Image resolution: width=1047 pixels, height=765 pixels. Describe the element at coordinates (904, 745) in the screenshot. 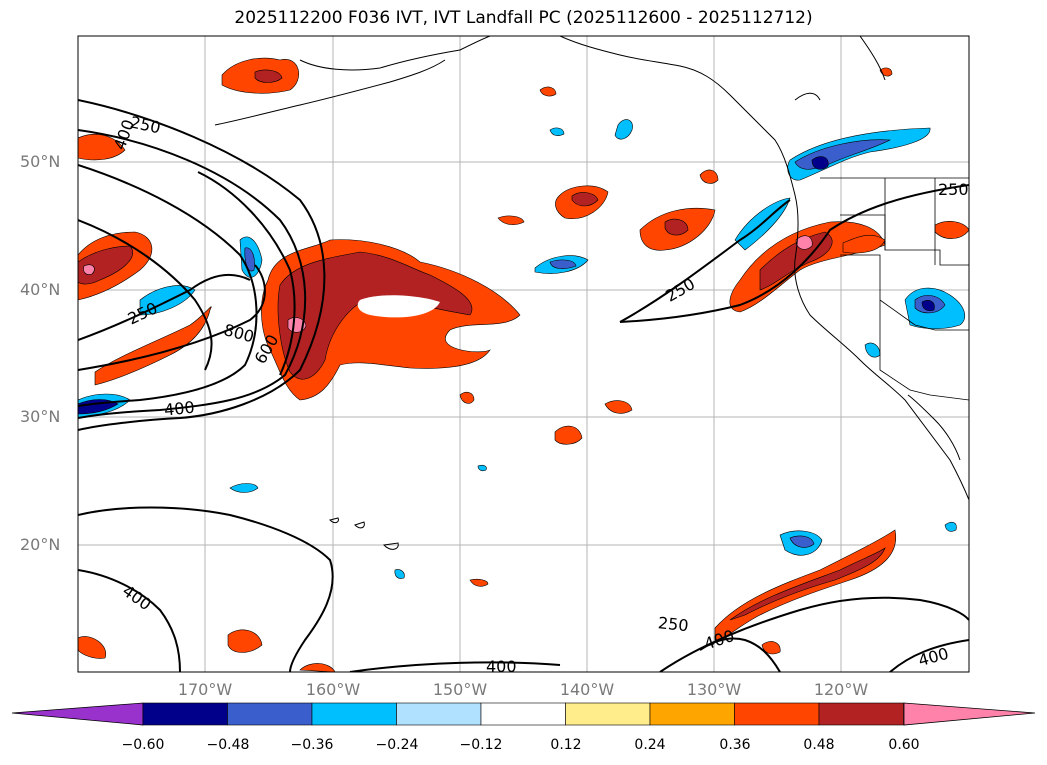

I see `colorbar-tick: 0.60` at that location.